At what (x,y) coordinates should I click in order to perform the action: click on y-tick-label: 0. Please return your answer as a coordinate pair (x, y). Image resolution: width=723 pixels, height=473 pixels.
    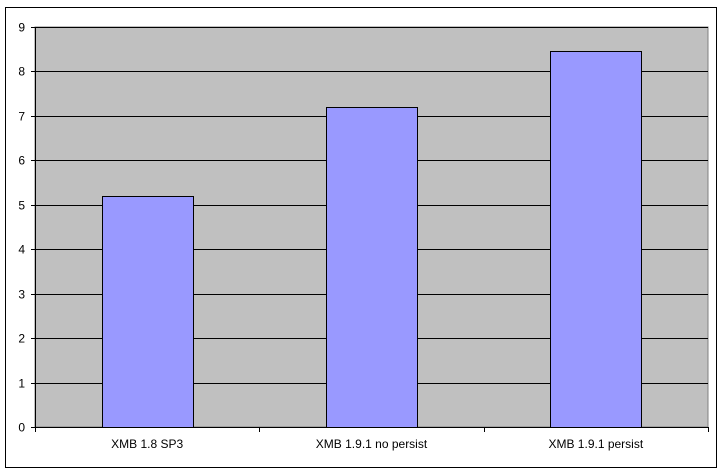
    Looking at the image, I should click on (21, 428).